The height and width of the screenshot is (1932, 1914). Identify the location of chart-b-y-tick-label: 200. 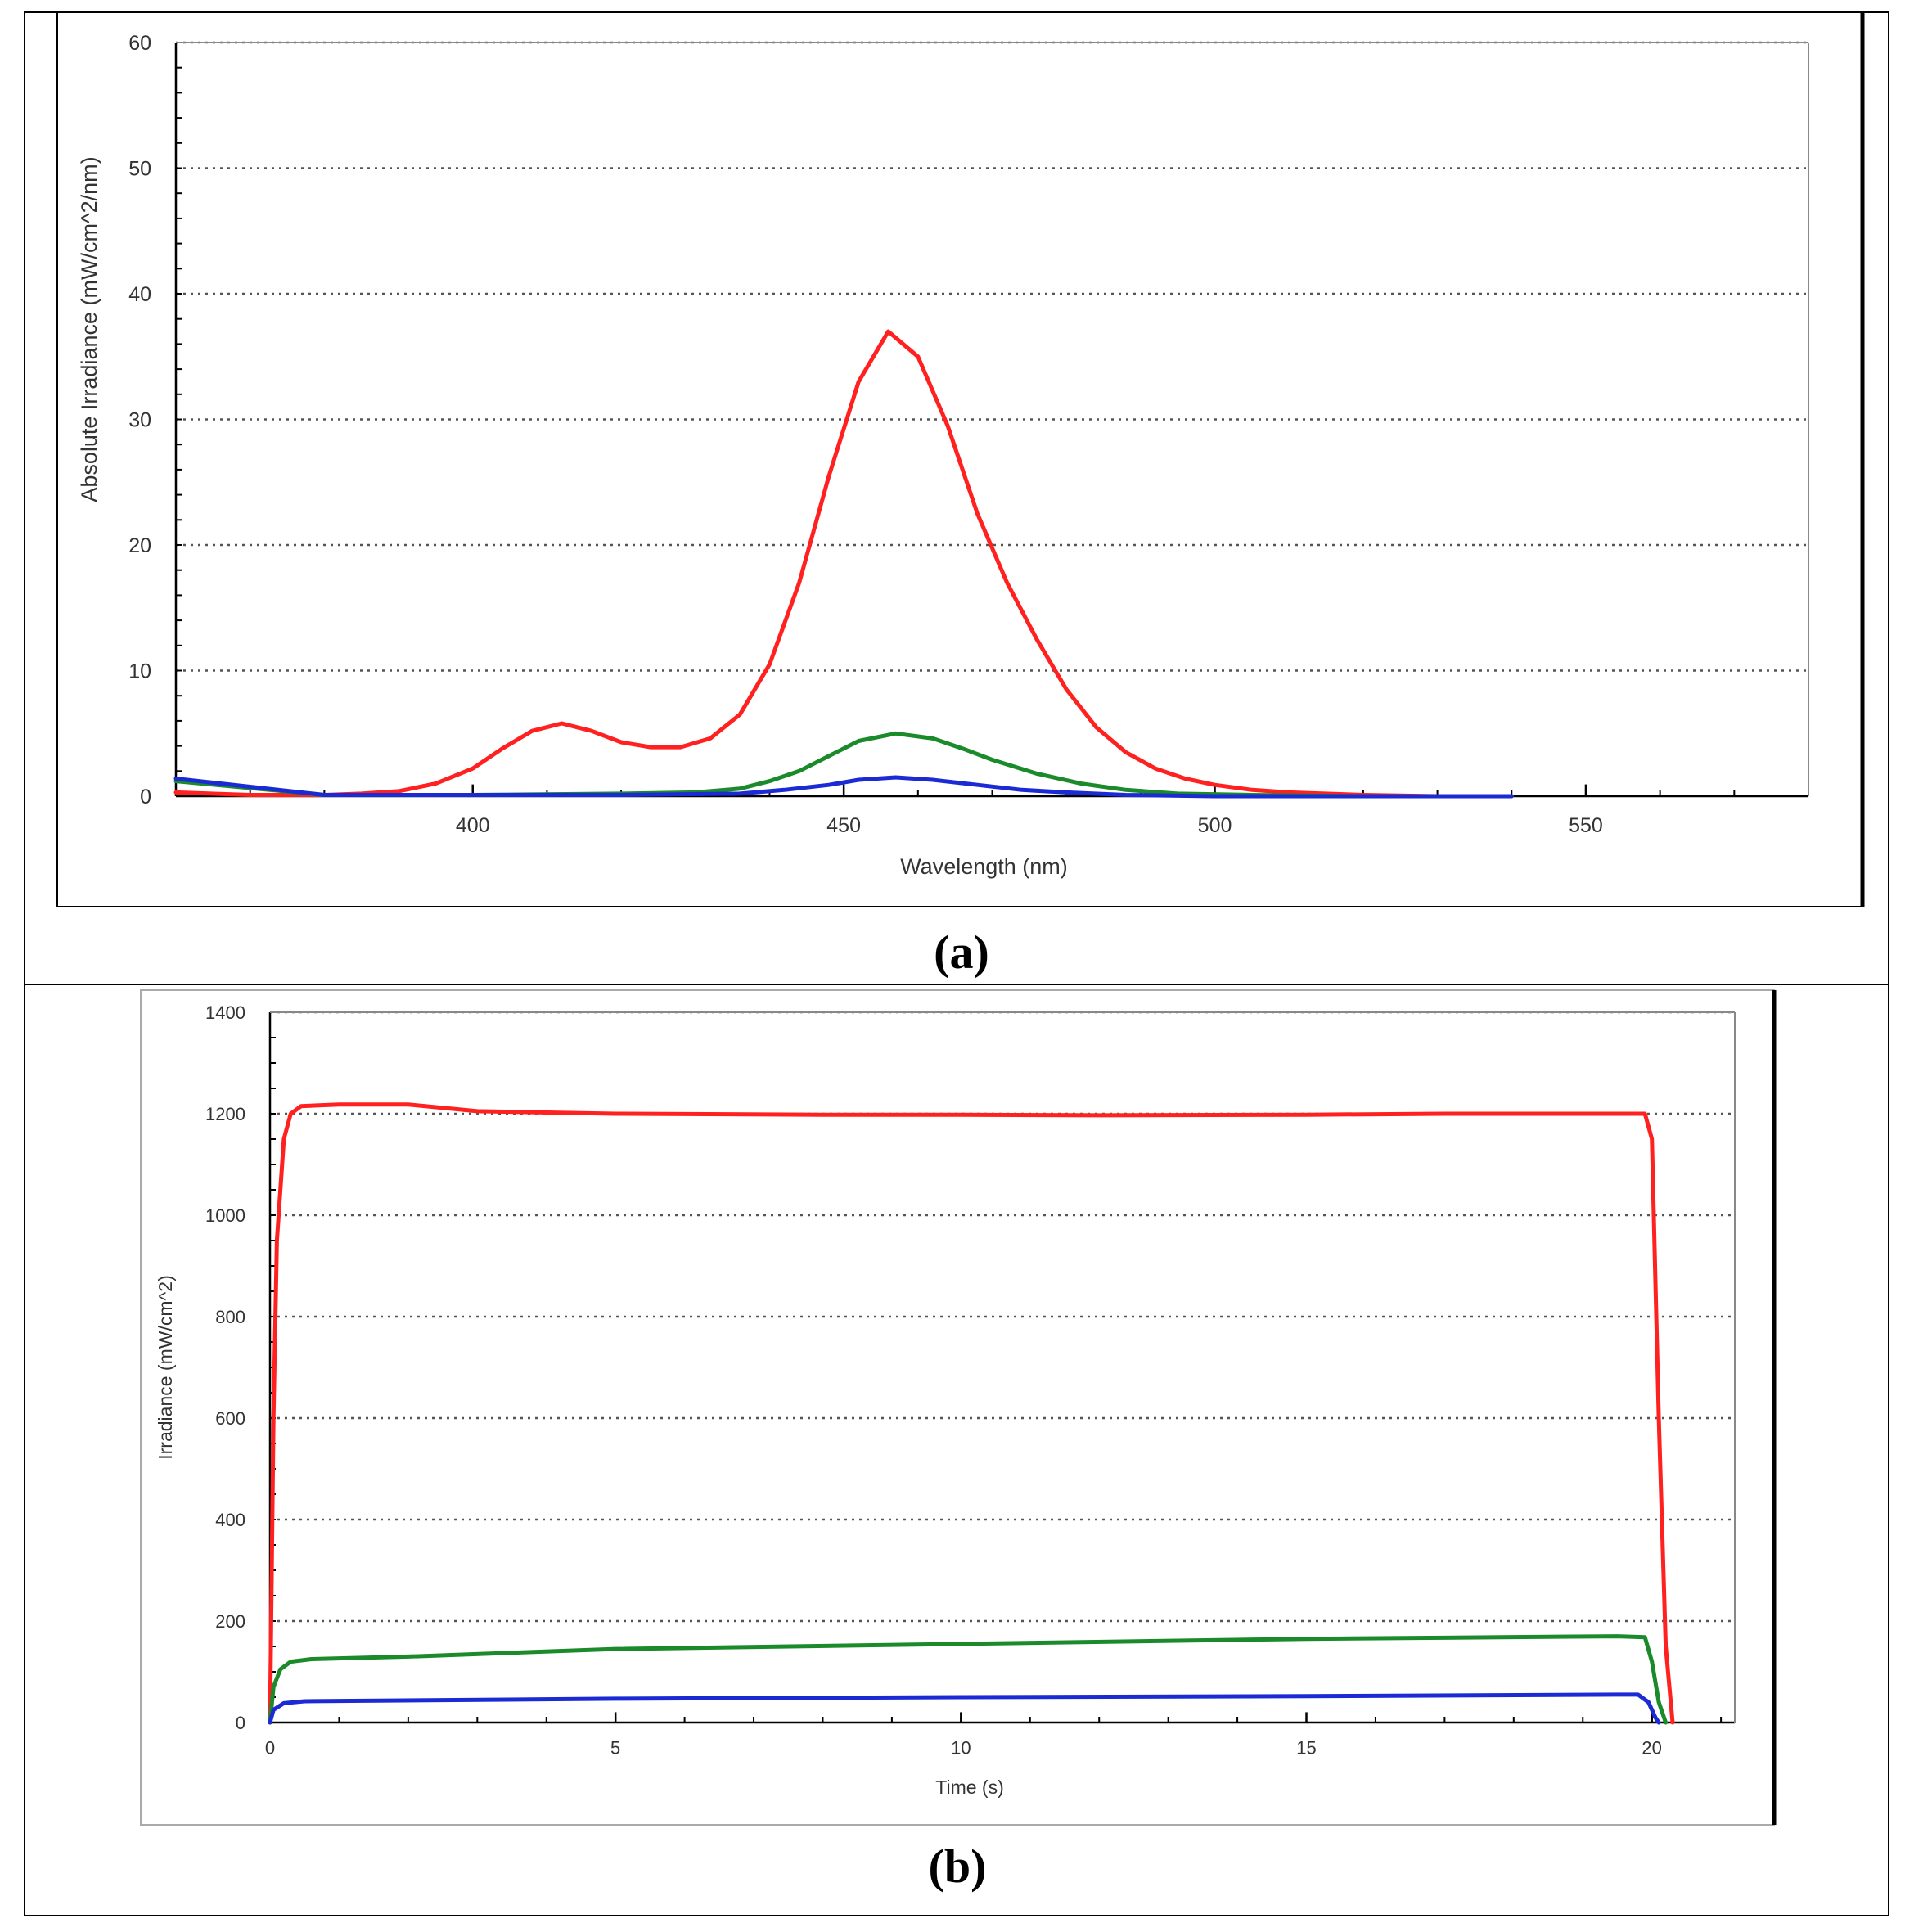
(230, 1621).